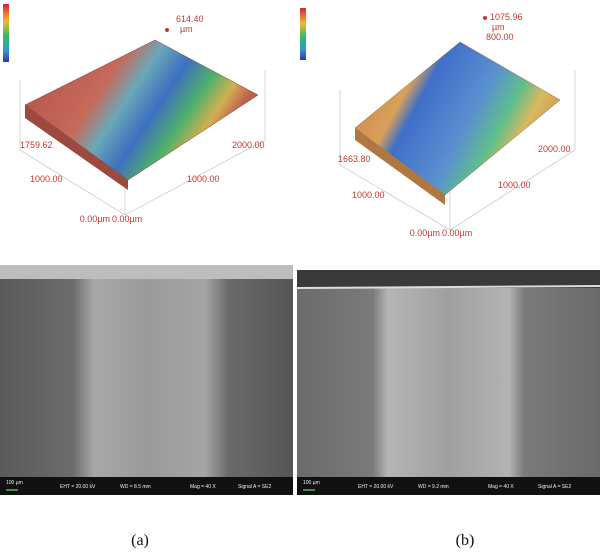  Describe the element at coordinates (140, 540) in the screenshot. I see `caption: (a)` at that location.